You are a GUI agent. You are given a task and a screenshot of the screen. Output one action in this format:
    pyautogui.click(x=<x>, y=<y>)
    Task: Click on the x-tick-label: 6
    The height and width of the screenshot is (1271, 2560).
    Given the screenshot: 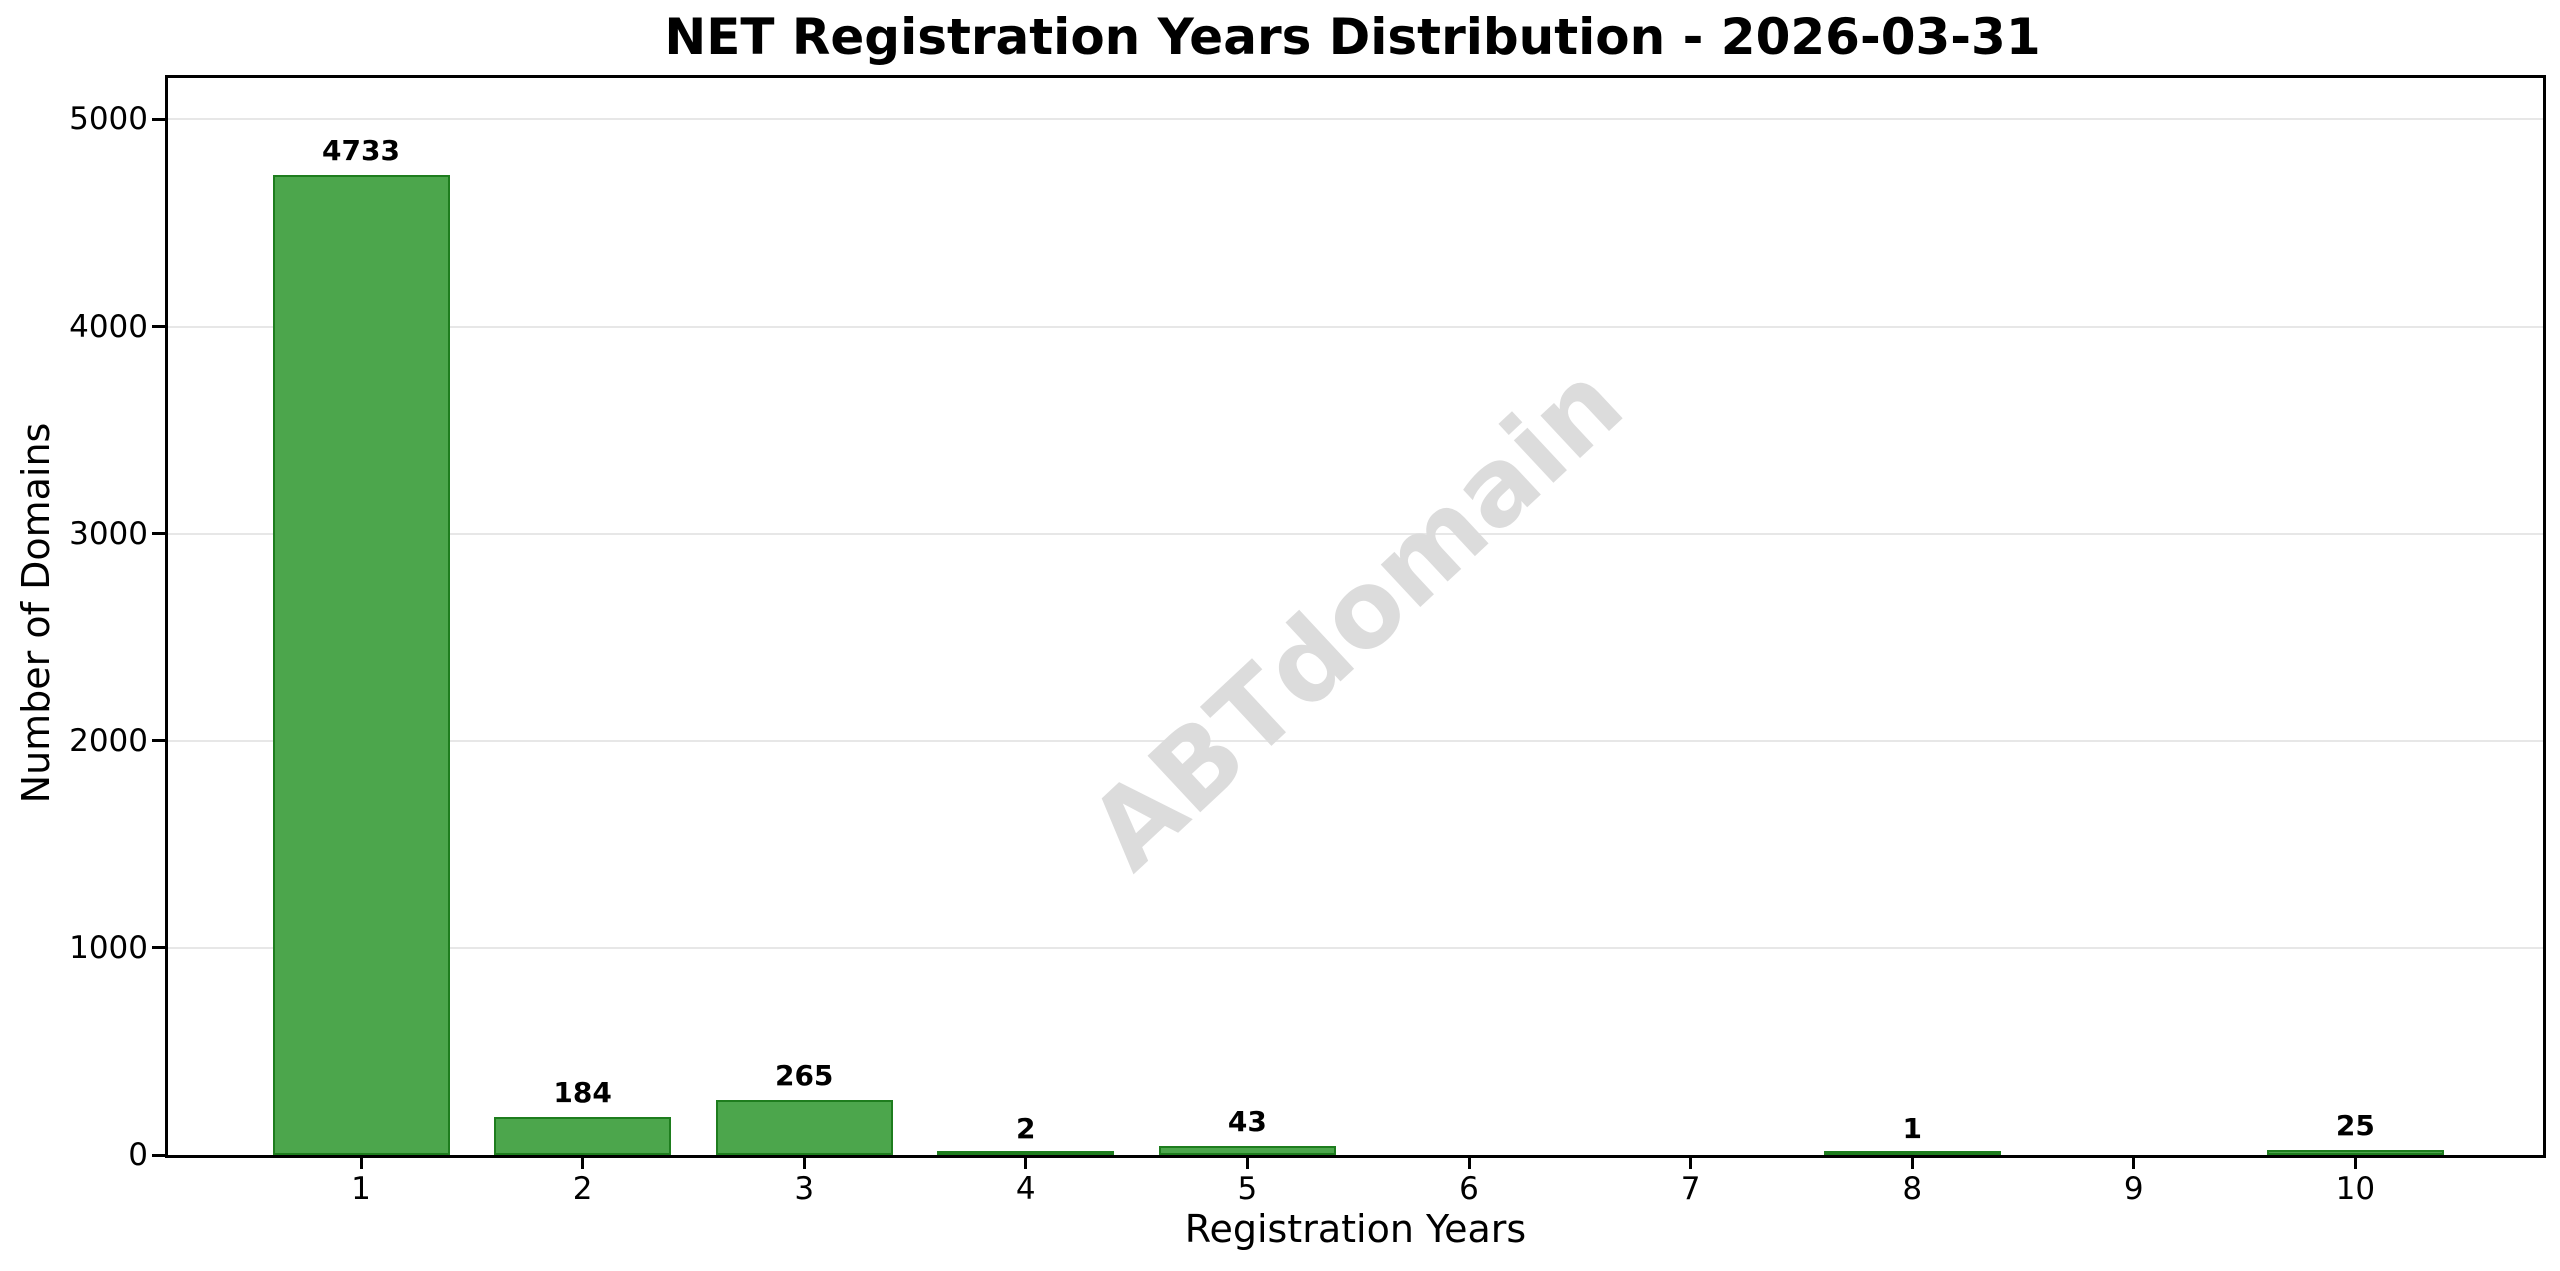 What is the action you would take?
    pyautogui.click(x=1469, y=1189)
    